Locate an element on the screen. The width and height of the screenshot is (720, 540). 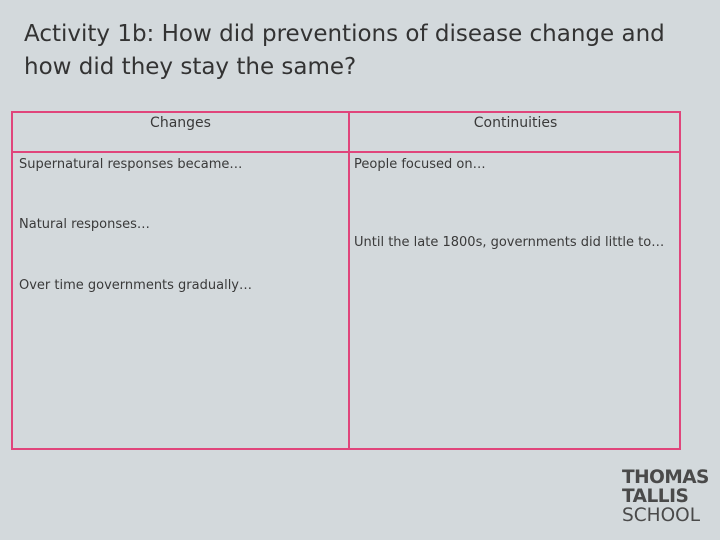
thomas-tallis-school-logo: THOMAS TALLIS SCHOOL is located at coordinates (667, 496).